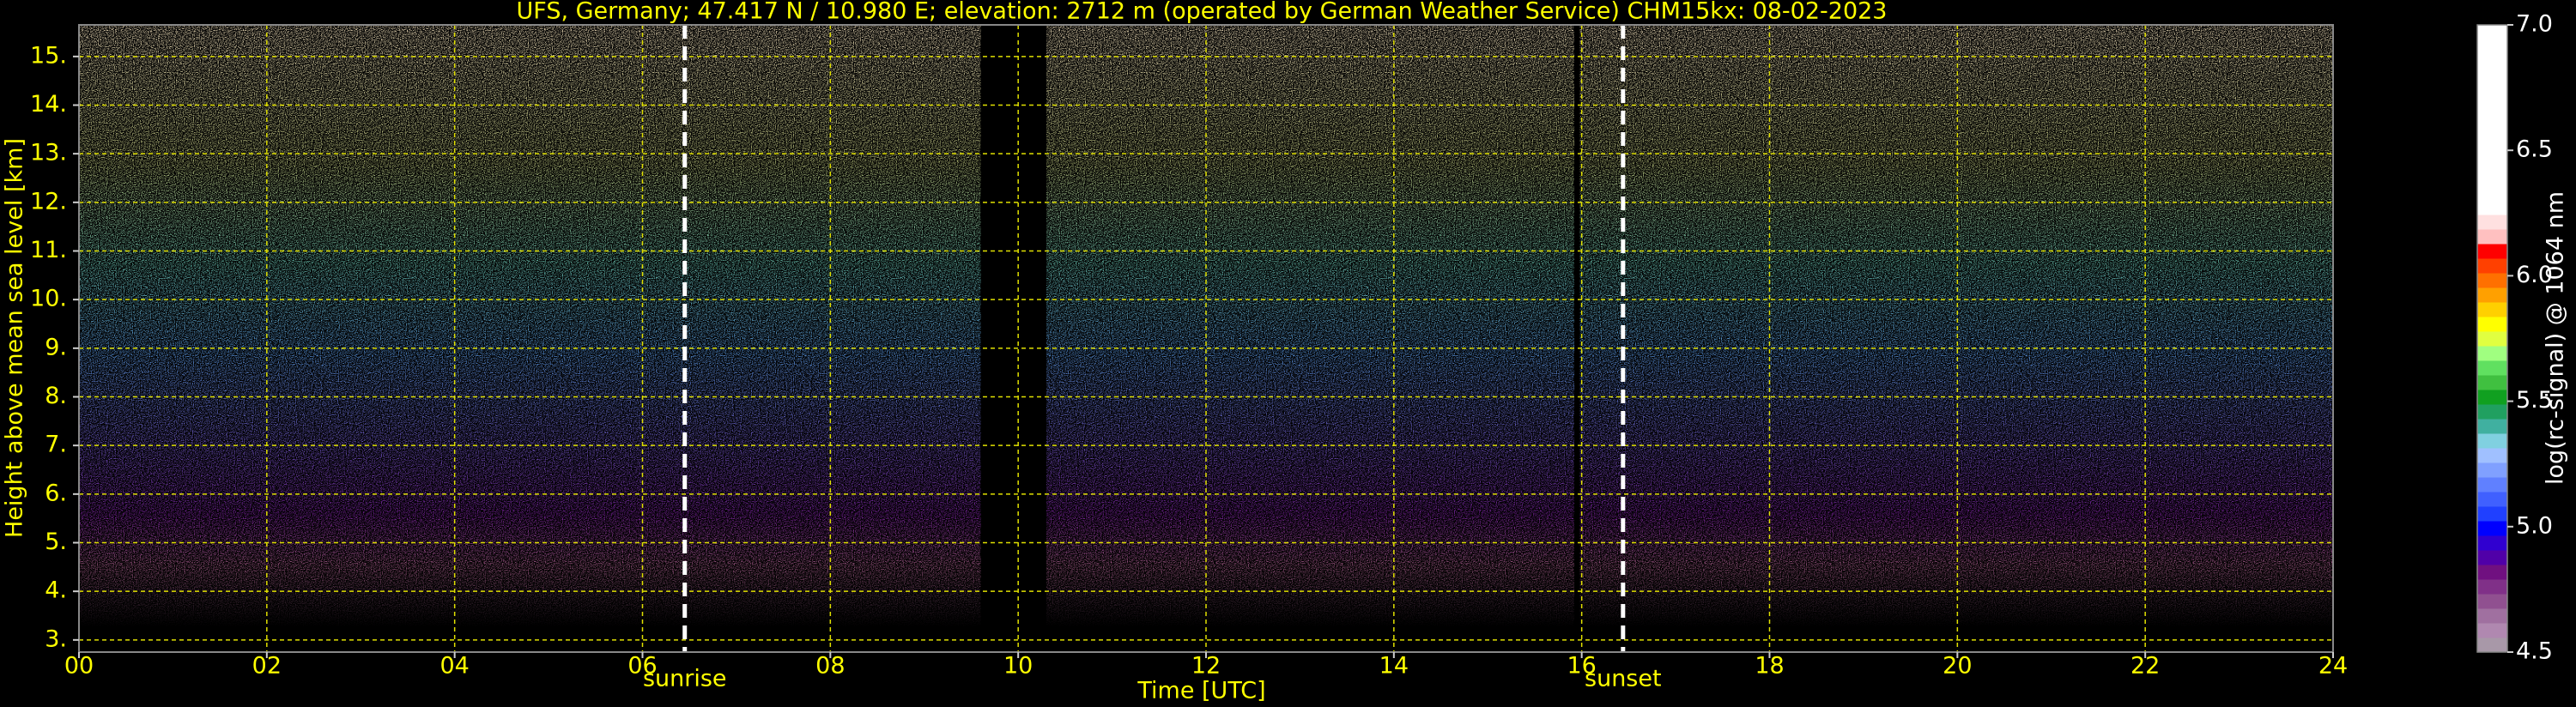 This screenshot has width=2576, height=707. I want to click on x-tick-label: 04, so click(454, 666).